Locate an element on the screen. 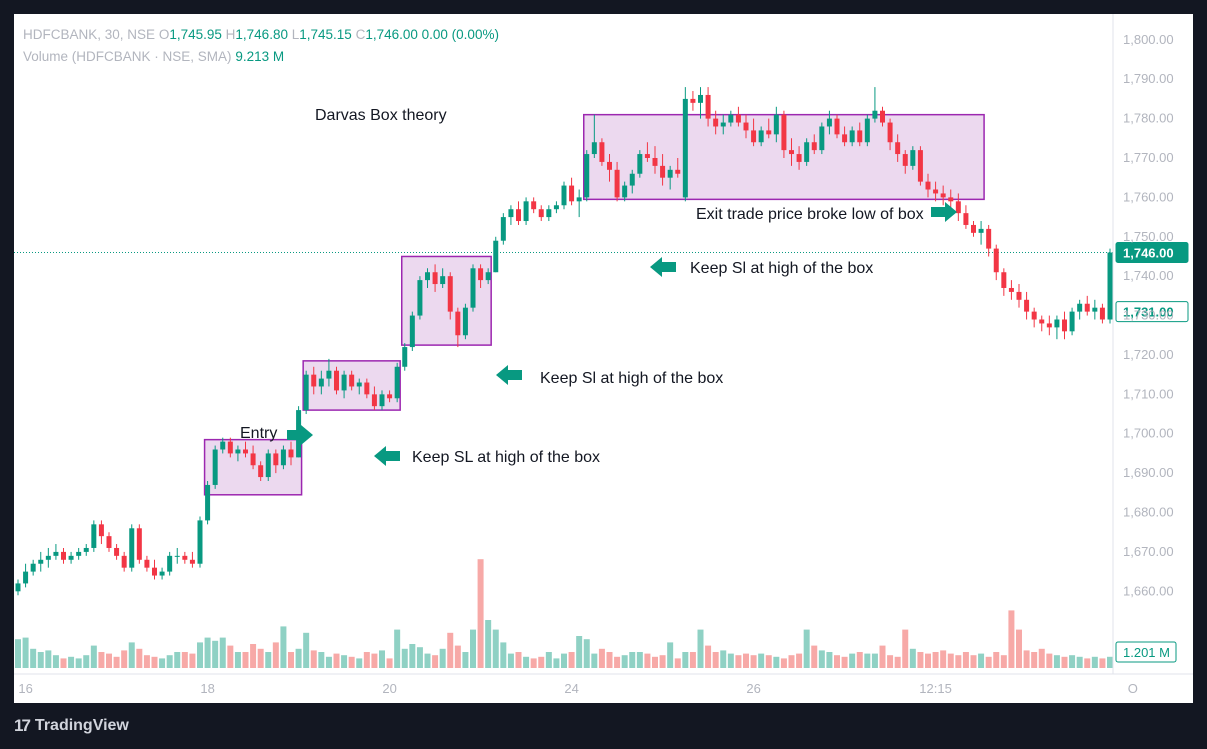 The width and height of the screenshot is (1207, 749). time-axis: 16 18 20 24 26 12:15 O is located at coordinates (577, 688).